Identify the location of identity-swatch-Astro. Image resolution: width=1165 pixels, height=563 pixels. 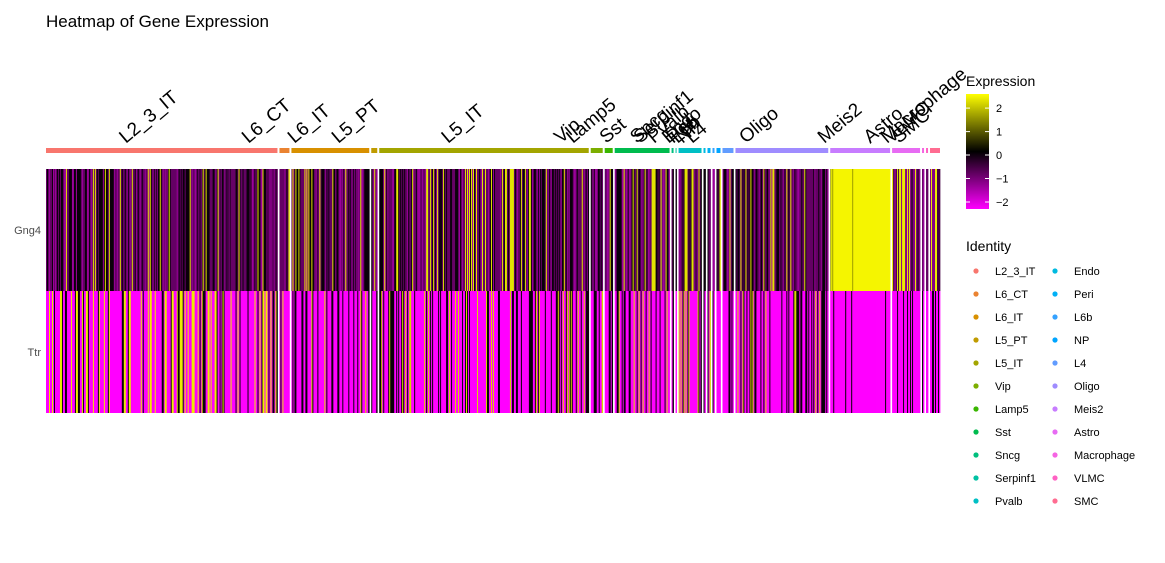
(1055, 432).